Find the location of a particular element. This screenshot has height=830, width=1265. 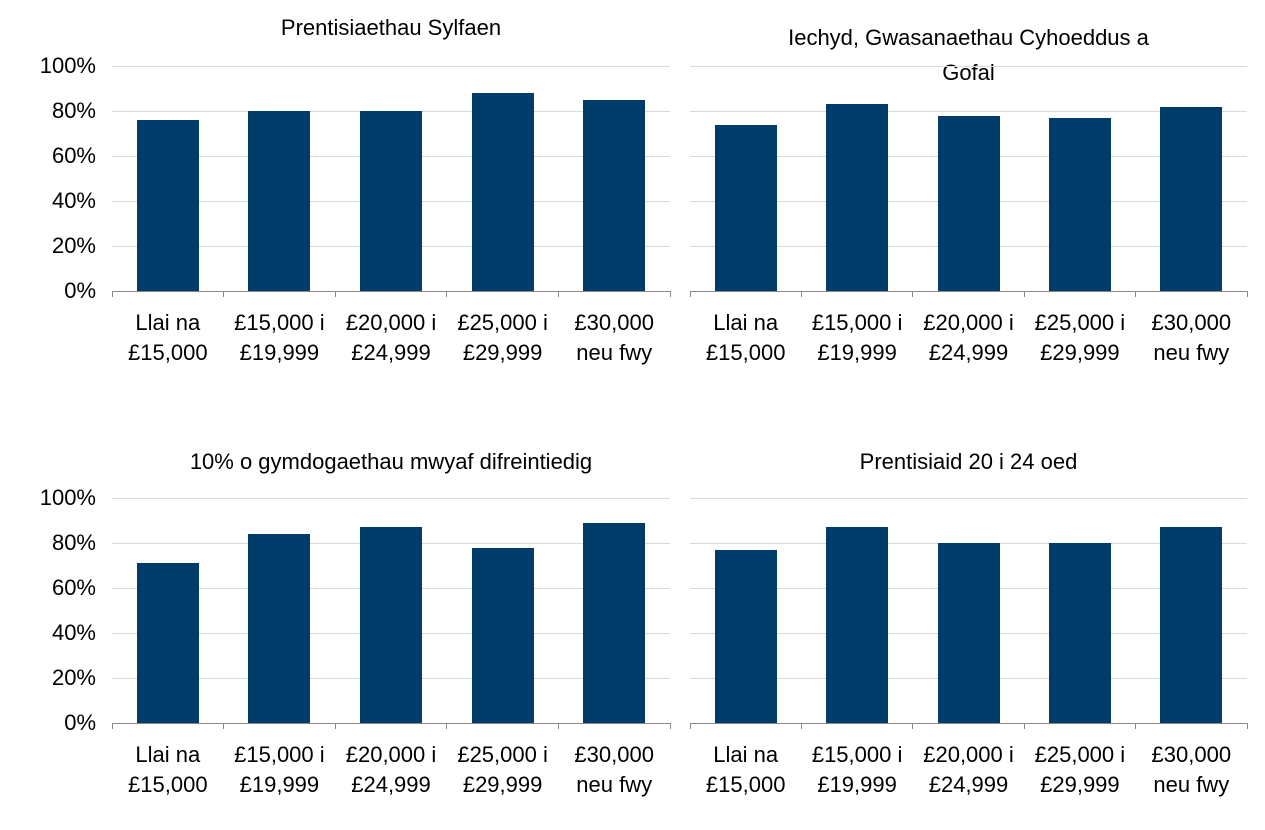

chart-title: 10% o gymdogaethau mwyaf difreintiedig is located at coordinates (391, 461).